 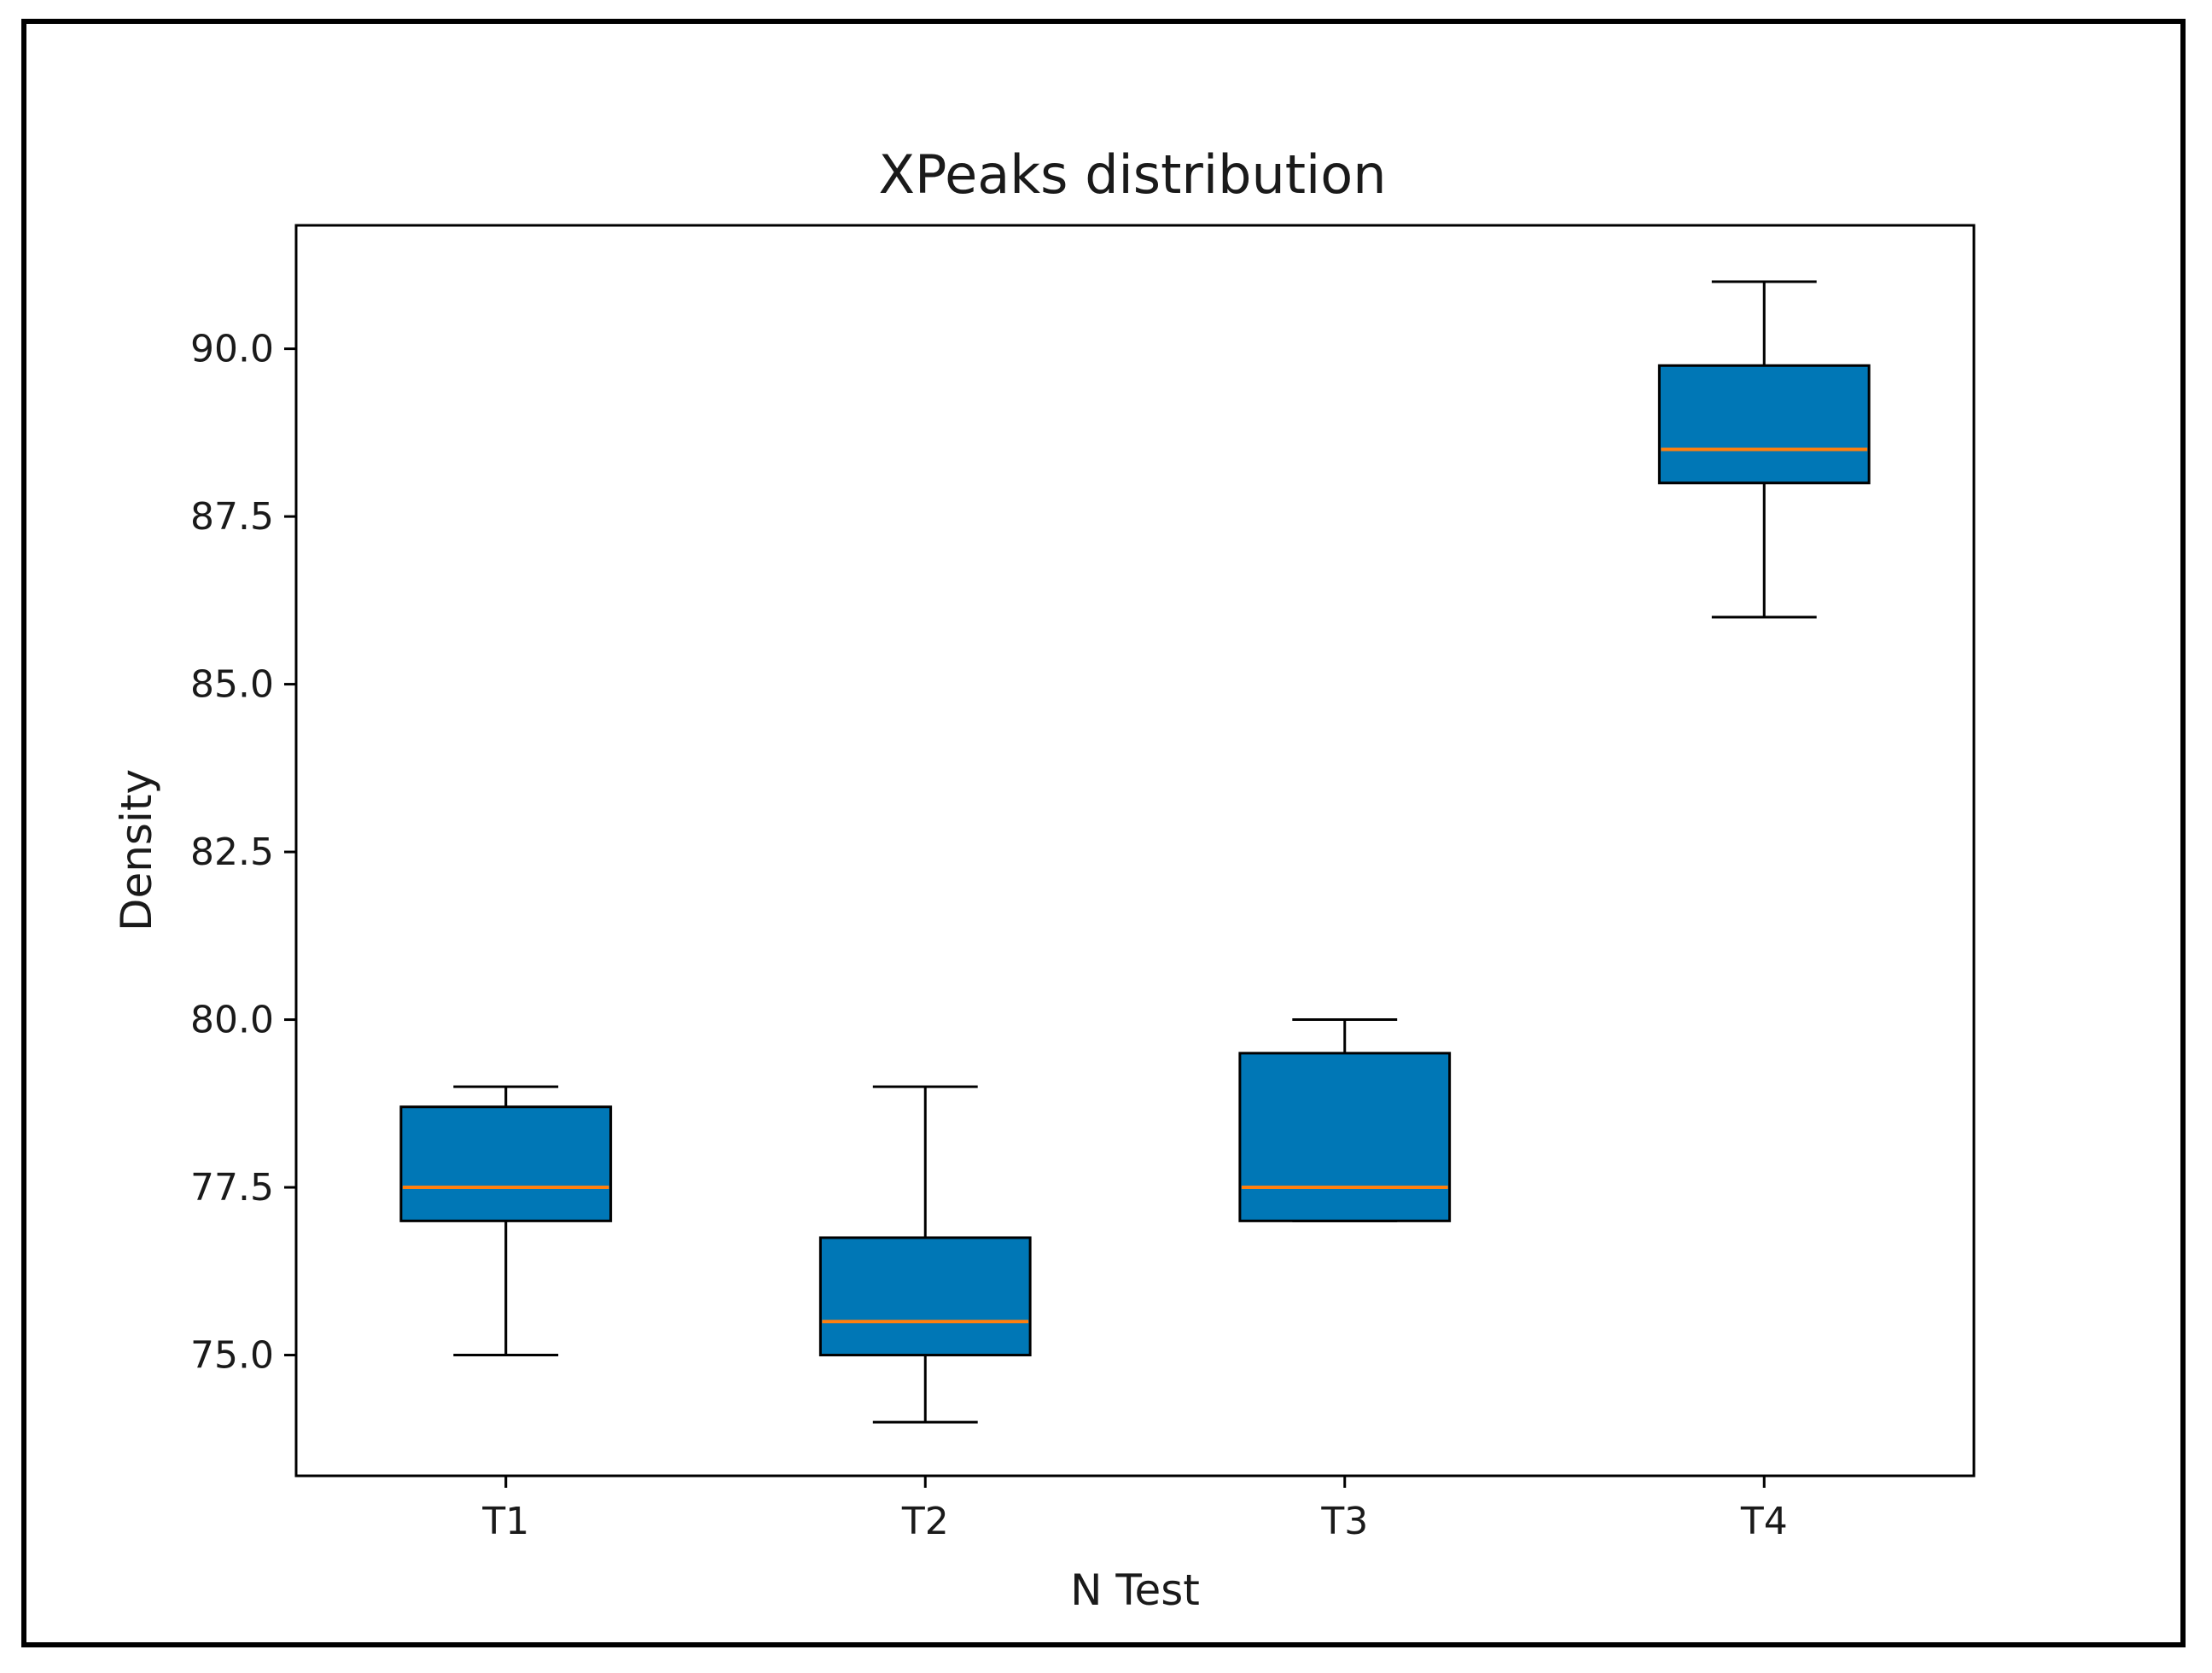 I want to click on box-t1, so click(x=506, y=1221).